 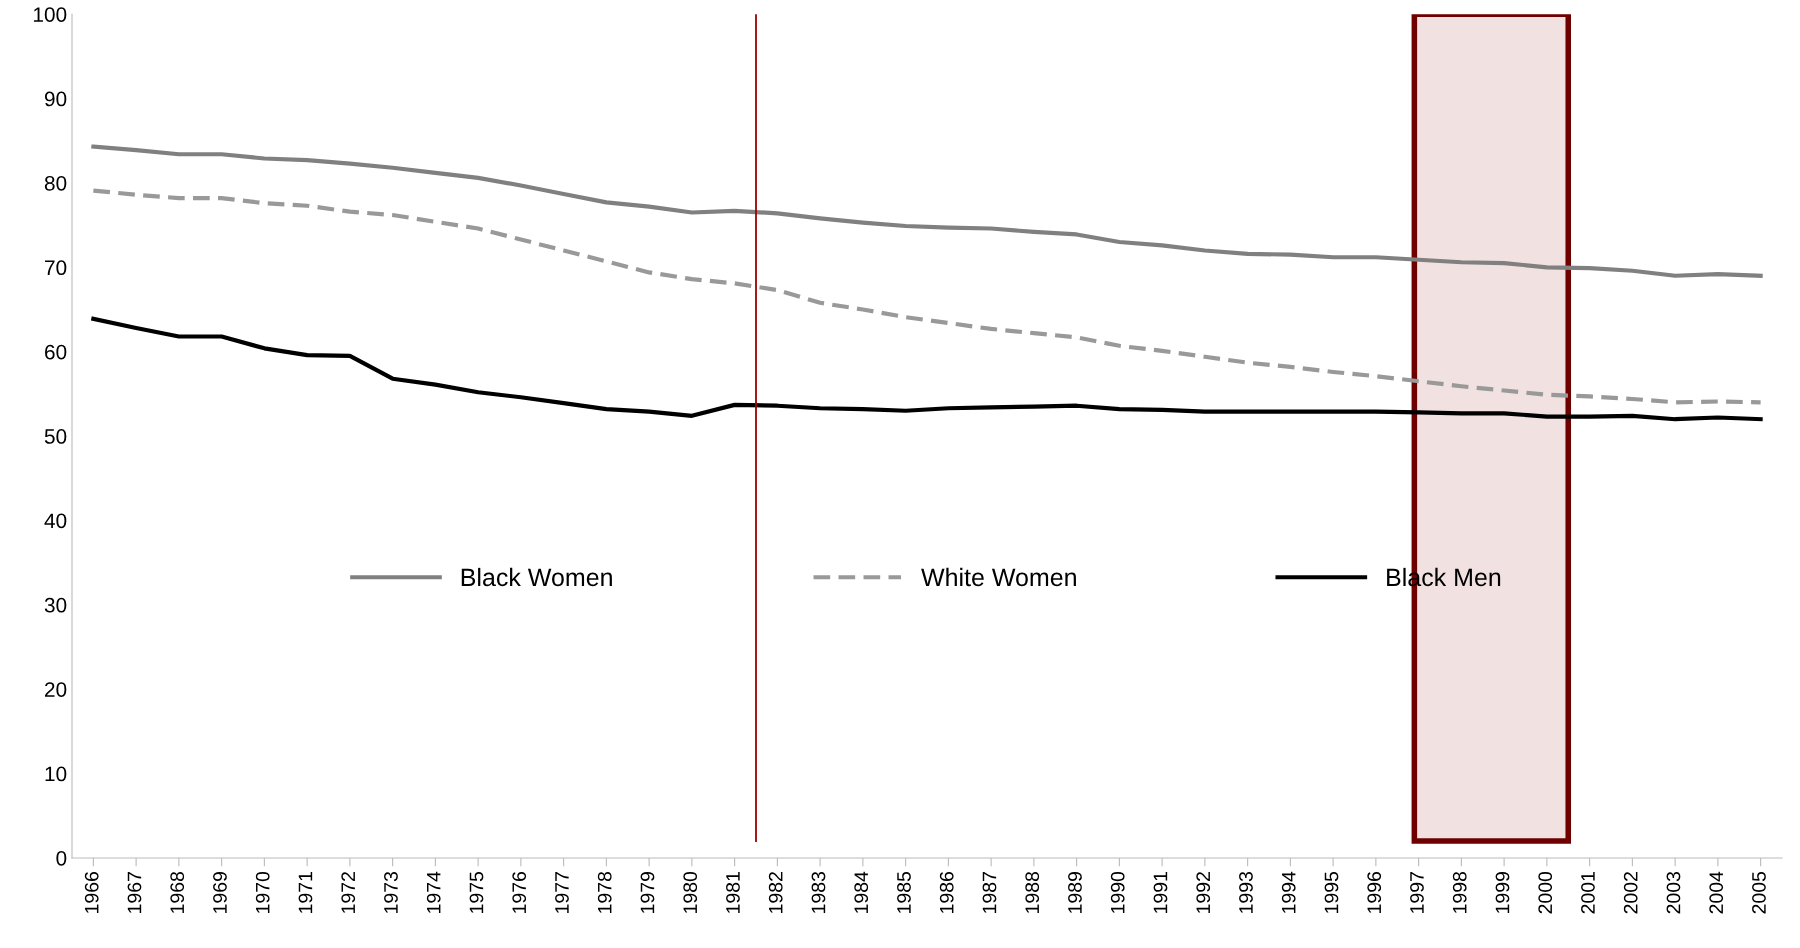 I want to click on y-tick-label: 40, so click(x=55, y=521).